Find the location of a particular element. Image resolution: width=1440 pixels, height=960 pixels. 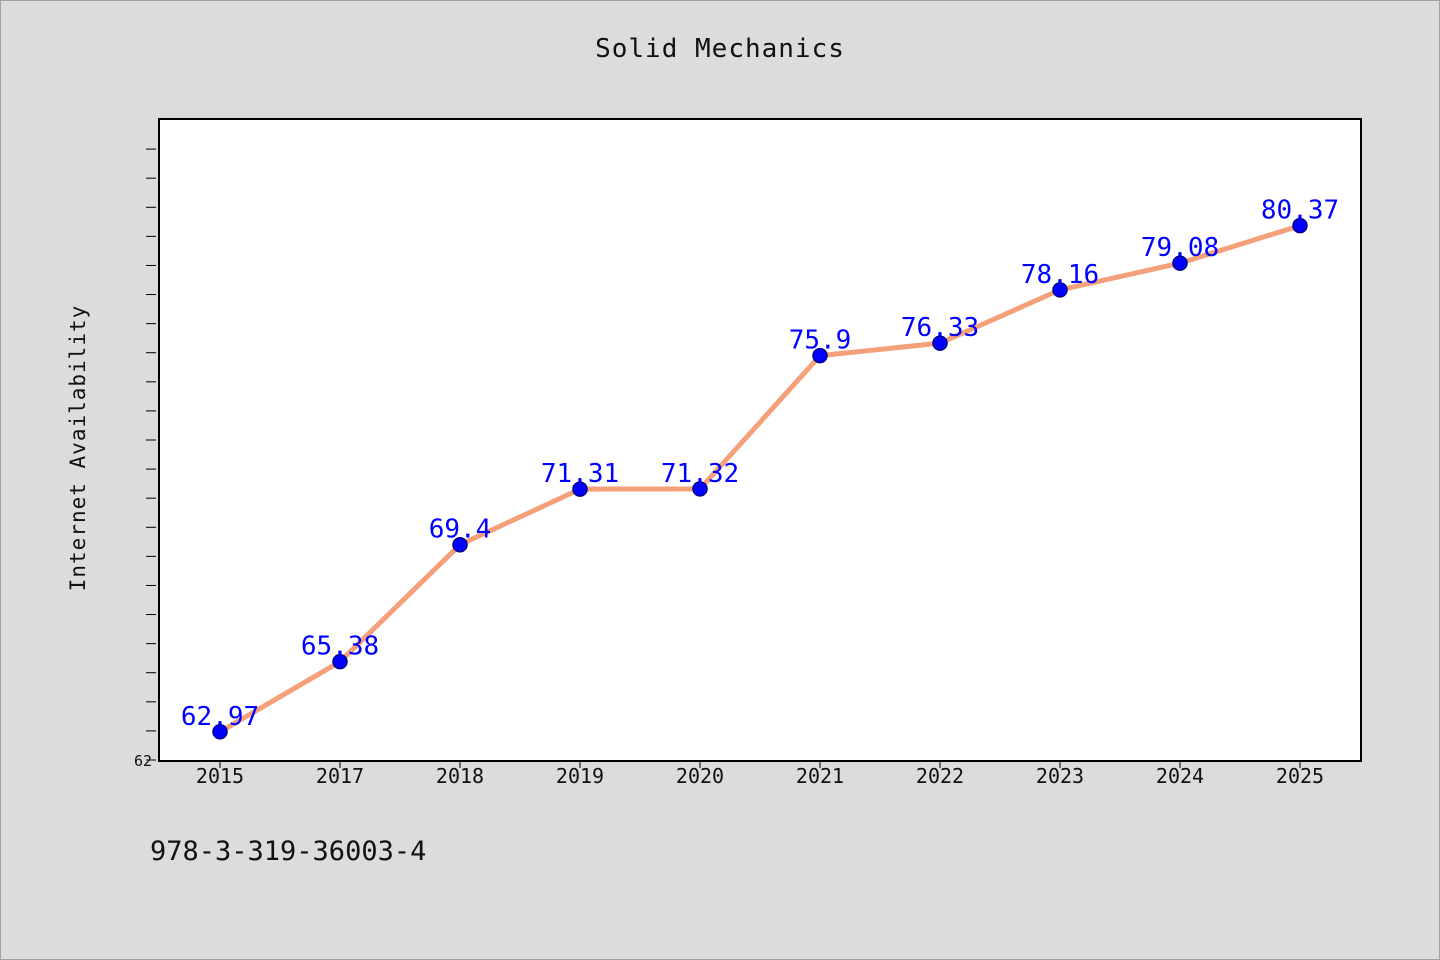

data-label: 71.32 is located at coordinates (700, 474).